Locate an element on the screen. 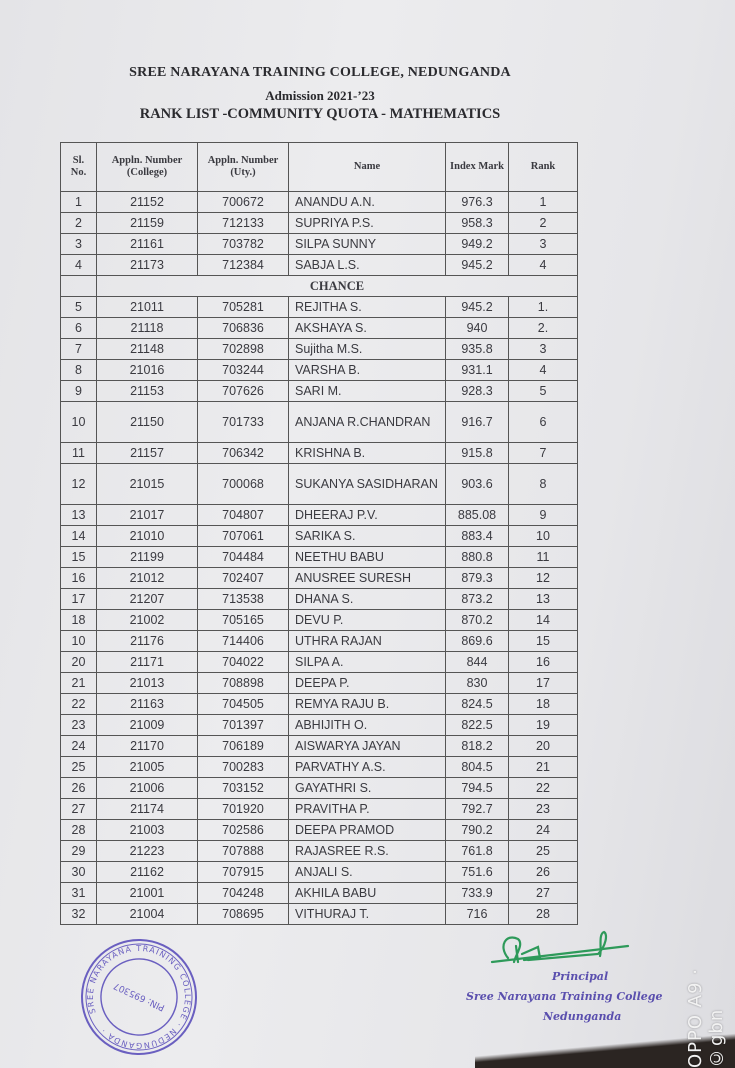 The width and height of the screenshot is (735, 1068). name-cell: SUPRIYA P.S. is located at coordinates (367, 223).